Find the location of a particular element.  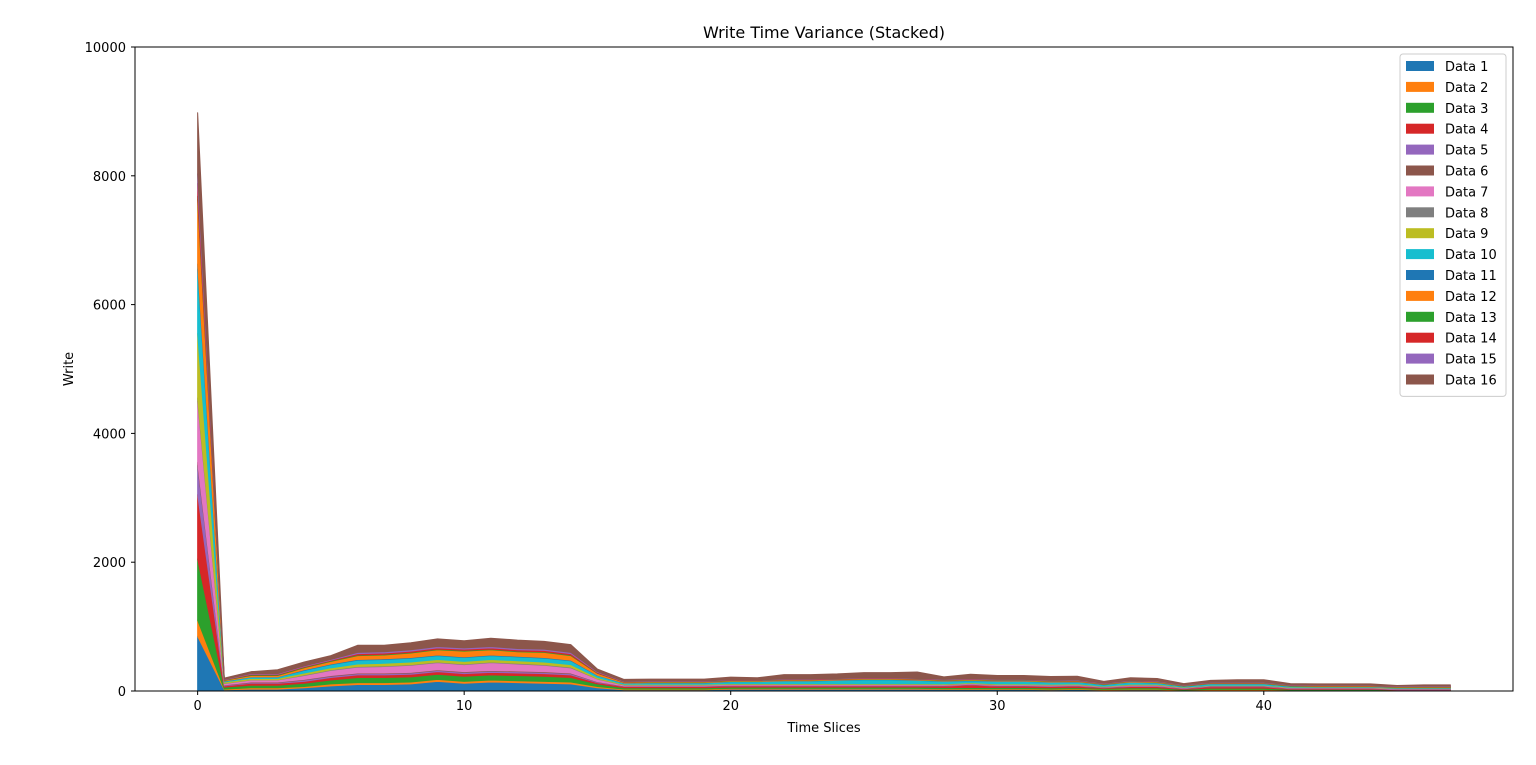

y-tick-label: 10000 is located at coordinates (105, 48).